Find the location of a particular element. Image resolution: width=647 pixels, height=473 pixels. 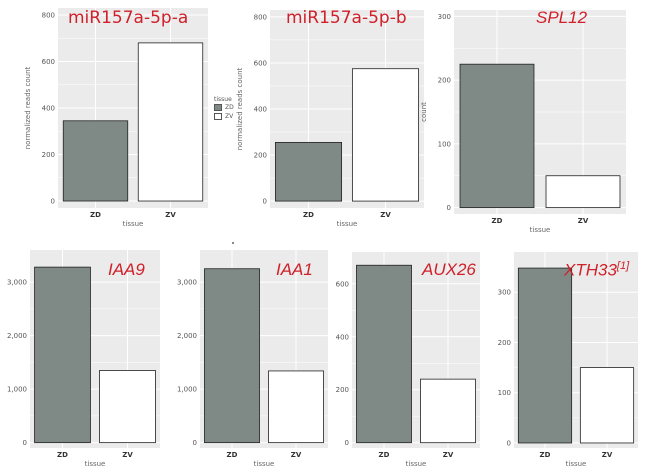

chart-title: AUX26 is located at coordinates (449, 270).